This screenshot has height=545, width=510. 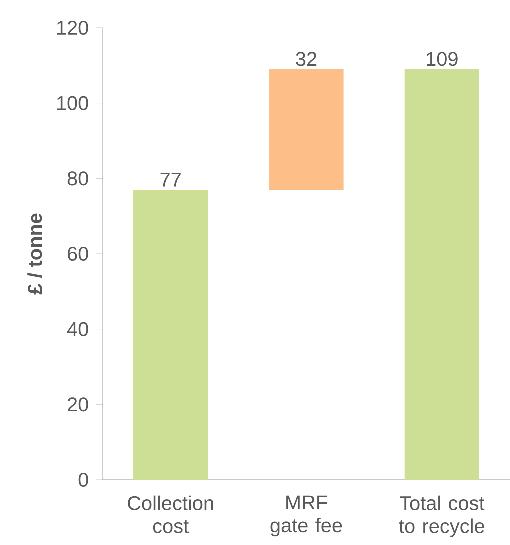 What do you see at coordinates (442, 517) in the screenshot?
I see `x-tick-label: Total cost to recycle` at bounding box center [442, 517].